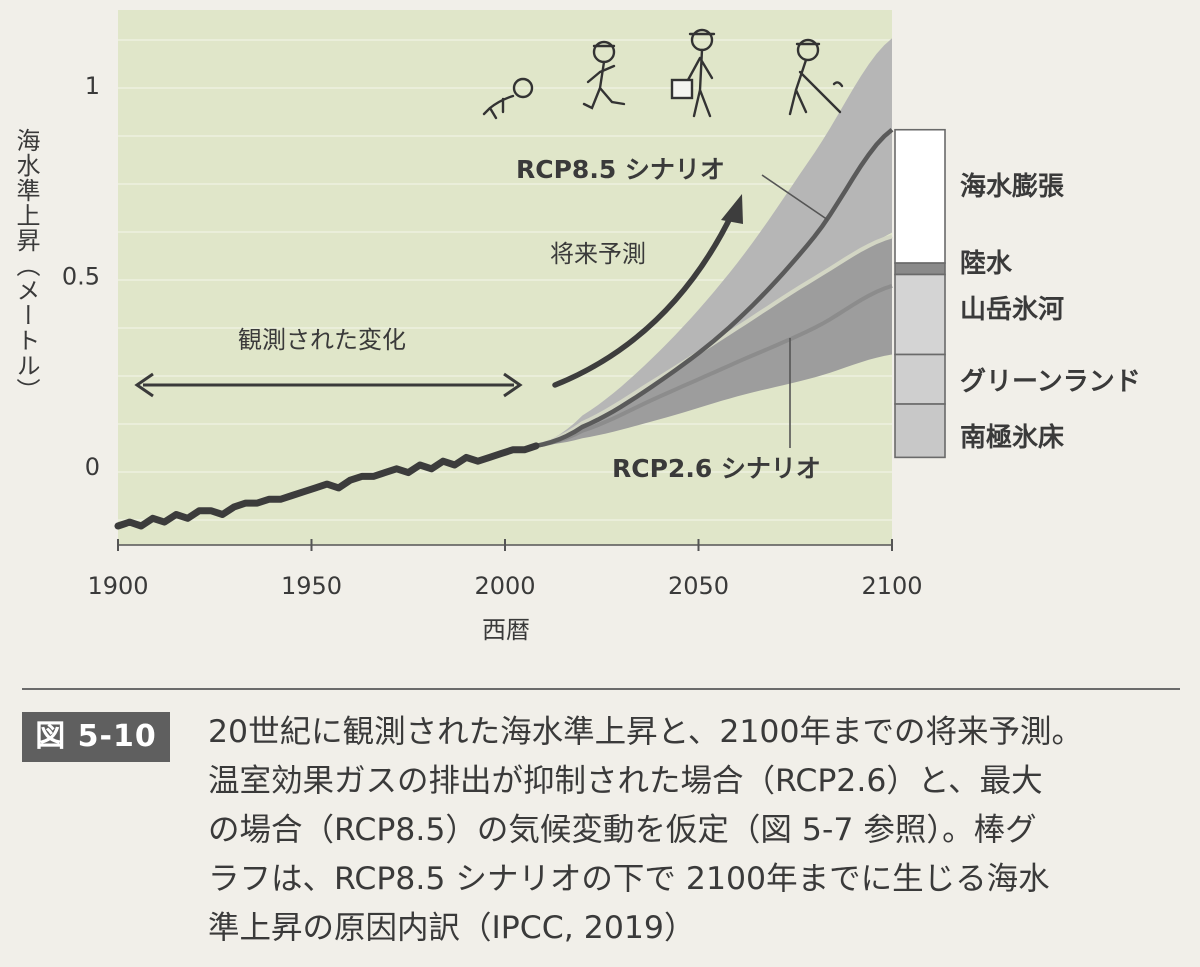  What do you see at coordinates (1050, 382) in the screenshot?
I see `breakdown-legend-label: グリーンランド` at bounding box center [1050, 382].